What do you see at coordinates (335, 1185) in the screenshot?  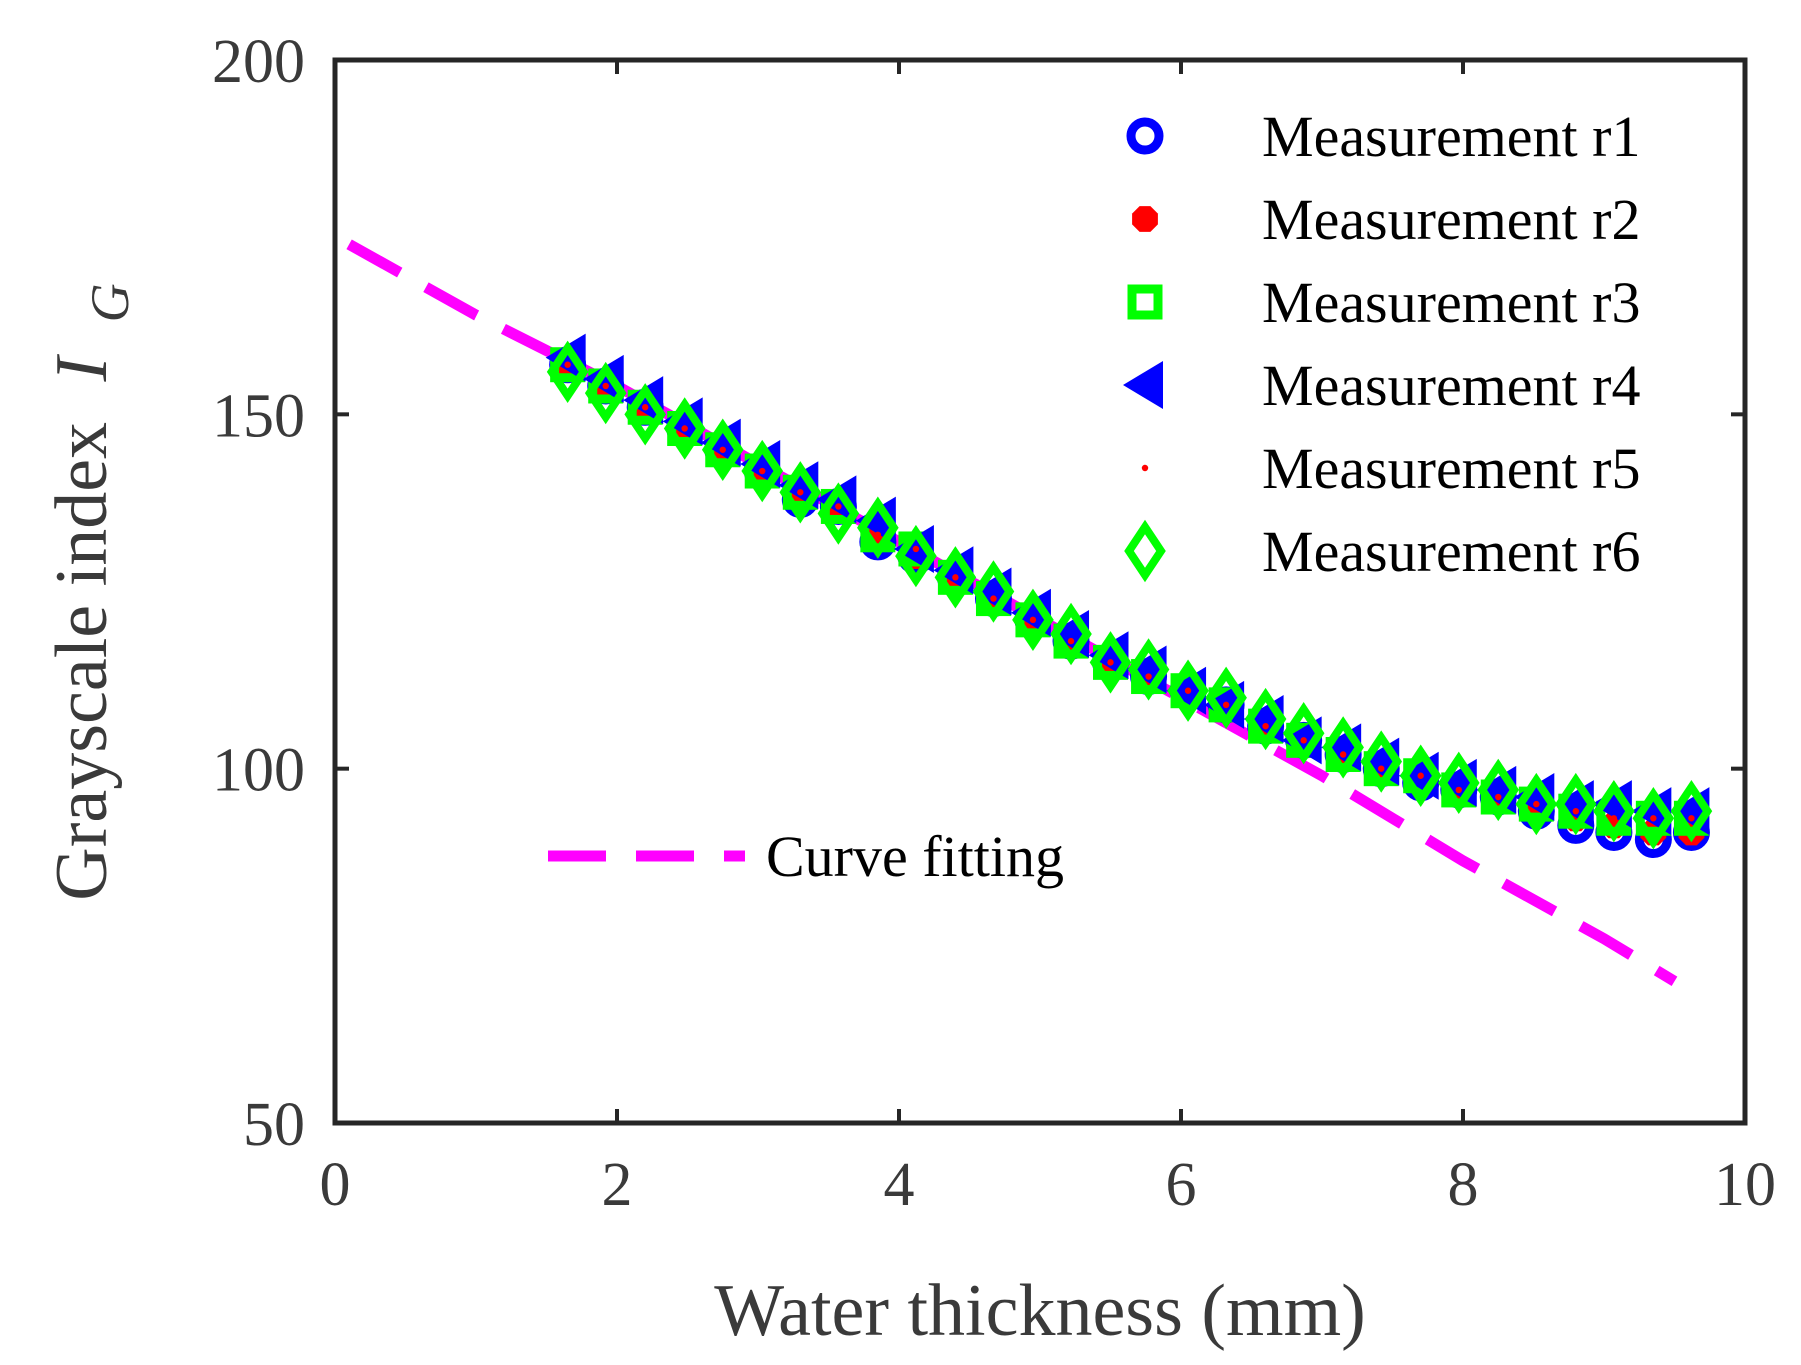 I see `x-tick-label: 0` at bounding box center [335, 1185].